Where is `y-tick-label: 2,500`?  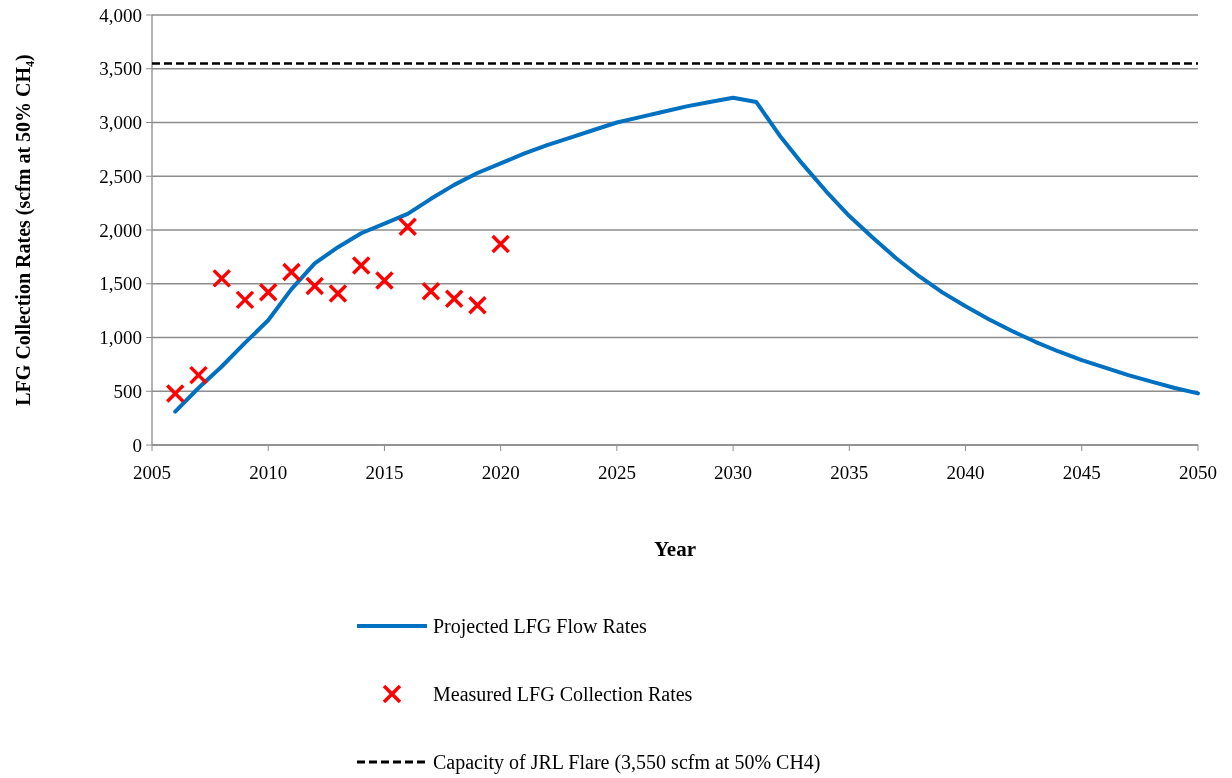 y-tick-label: 2,500 is located at coordinates (120, 176).